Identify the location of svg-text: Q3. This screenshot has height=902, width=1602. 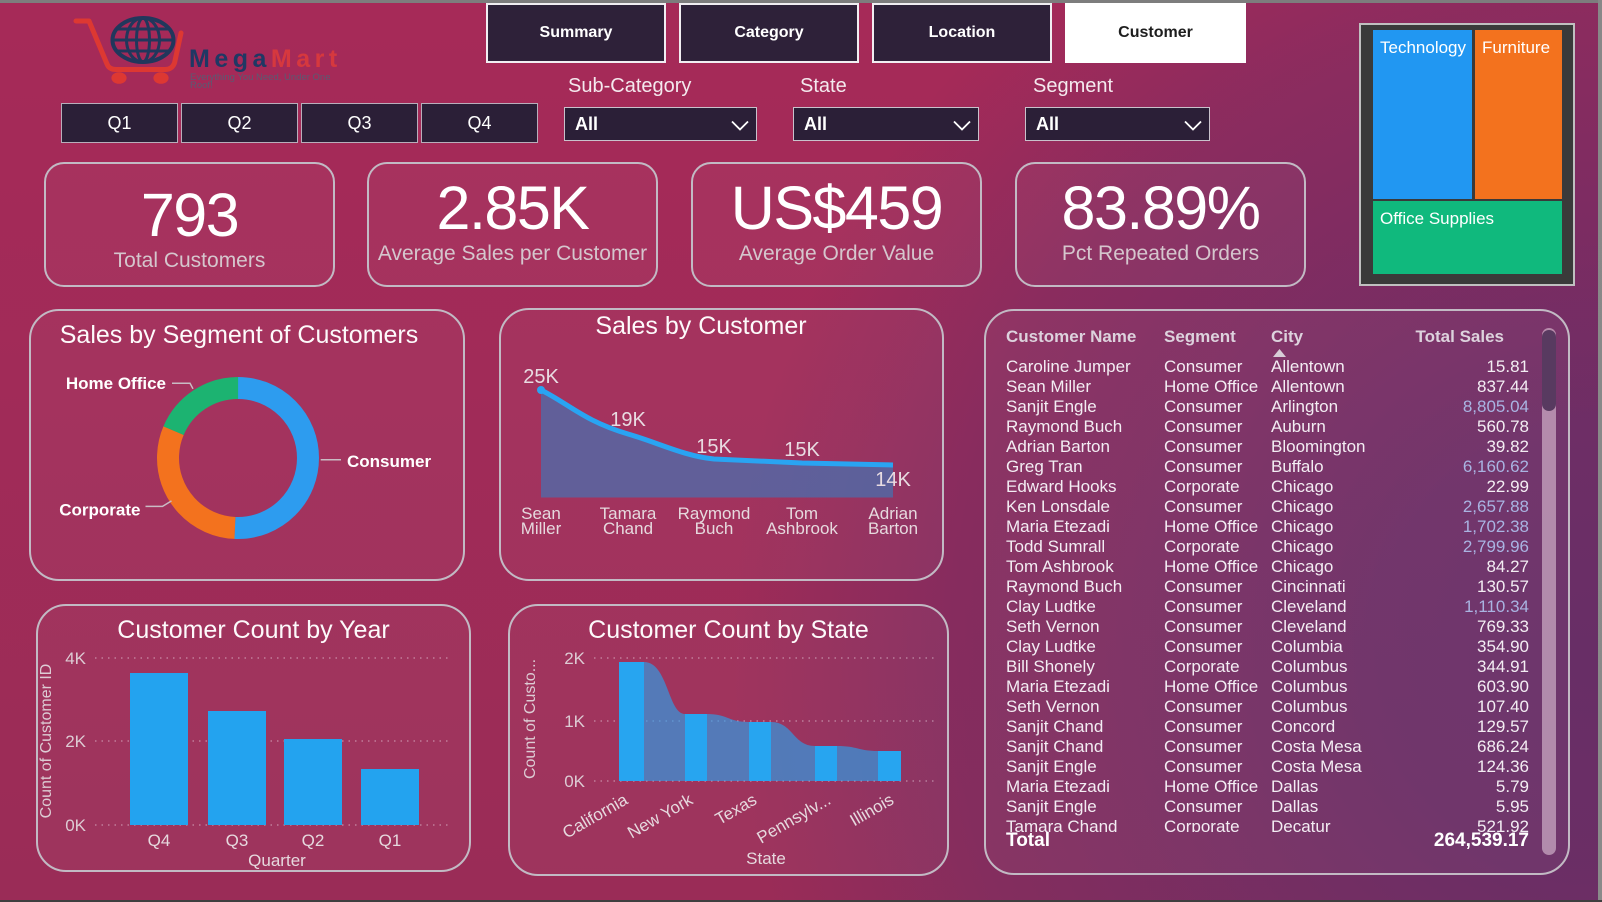
(237, 840).